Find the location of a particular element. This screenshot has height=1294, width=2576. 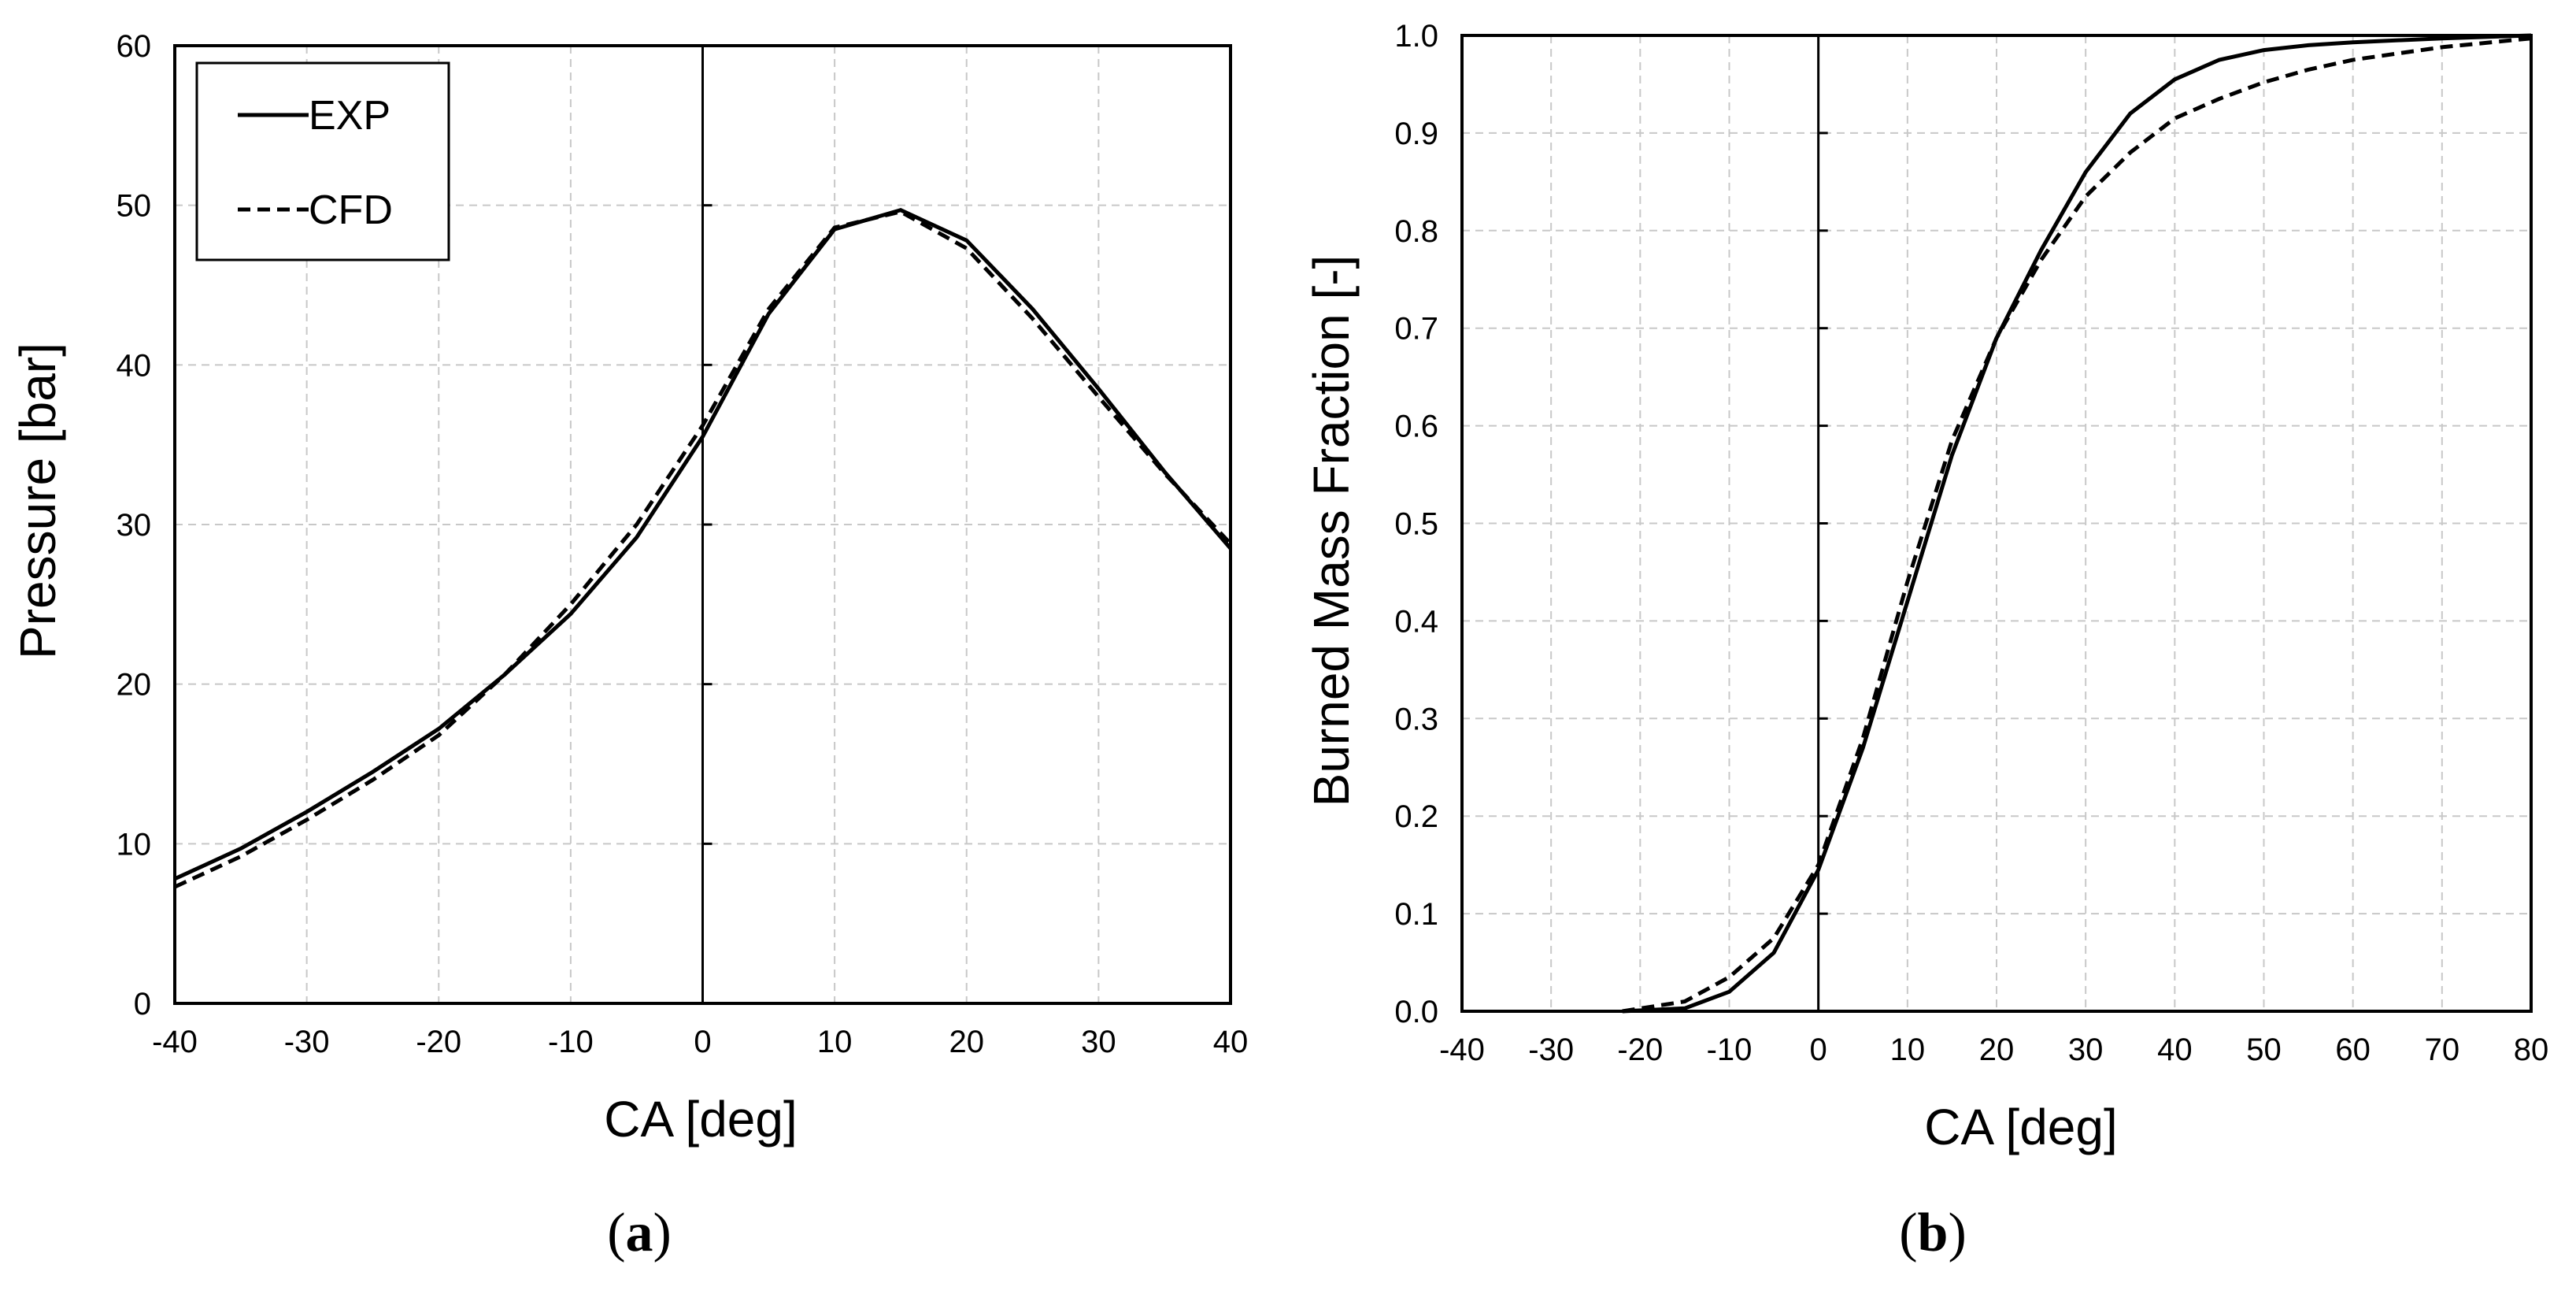

chart-b-y-tick-label: 0.3 is located at coordinates (1416, 719).